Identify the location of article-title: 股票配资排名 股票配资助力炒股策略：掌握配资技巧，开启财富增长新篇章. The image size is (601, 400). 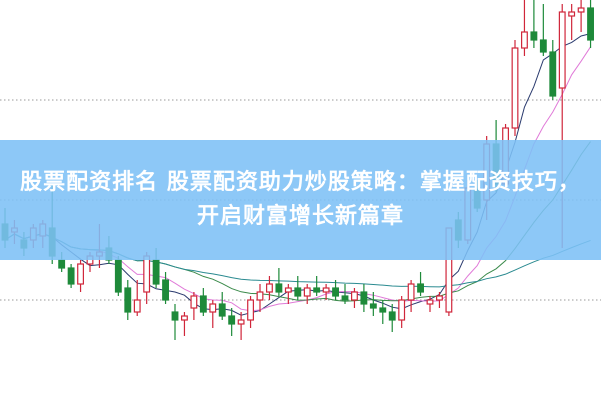
(300, 199).